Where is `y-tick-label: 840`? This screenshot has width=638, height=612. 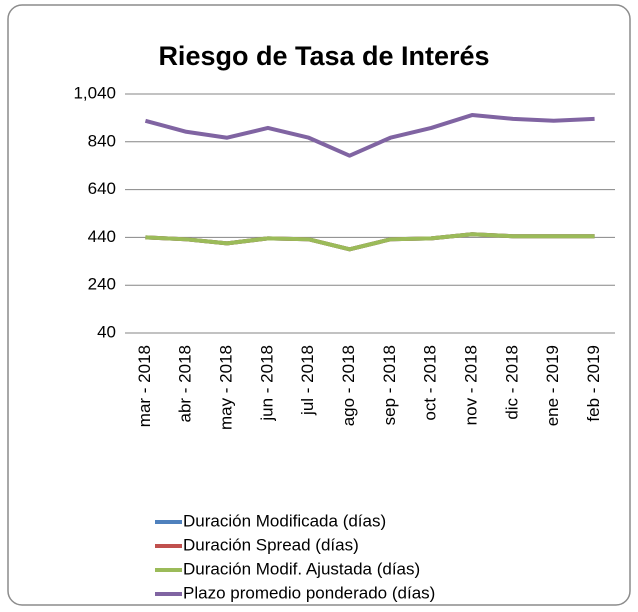
y-tick-label: 840 is located at coordinates (102, 140).